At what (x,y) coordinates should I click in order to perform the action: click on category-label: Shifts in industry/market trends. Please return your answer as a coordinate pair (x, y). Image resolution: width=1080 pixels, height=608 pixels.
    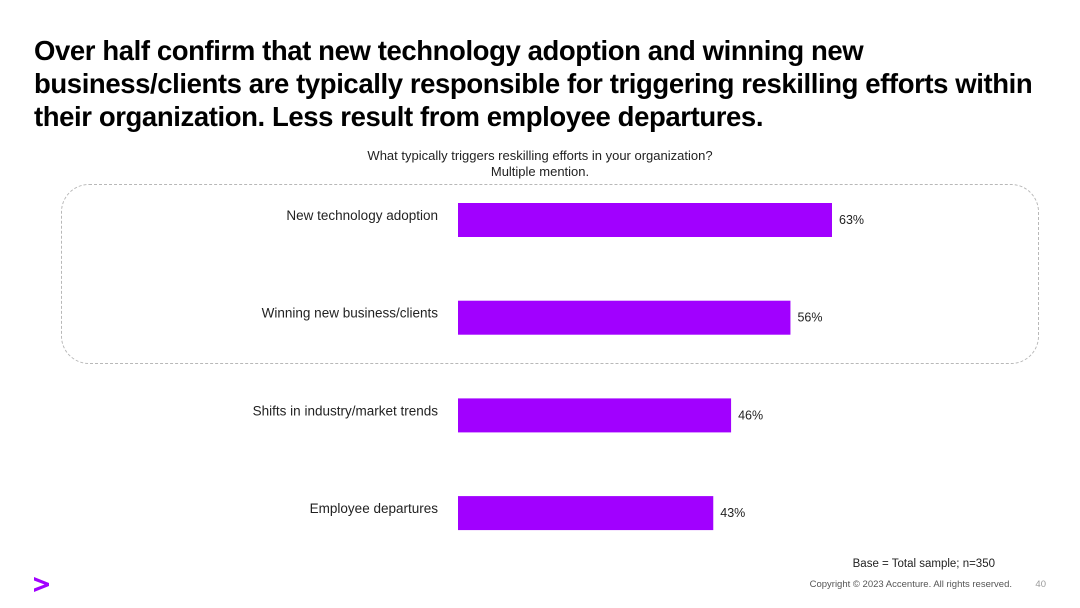
    Looking at the image, I should click on (346, 410).